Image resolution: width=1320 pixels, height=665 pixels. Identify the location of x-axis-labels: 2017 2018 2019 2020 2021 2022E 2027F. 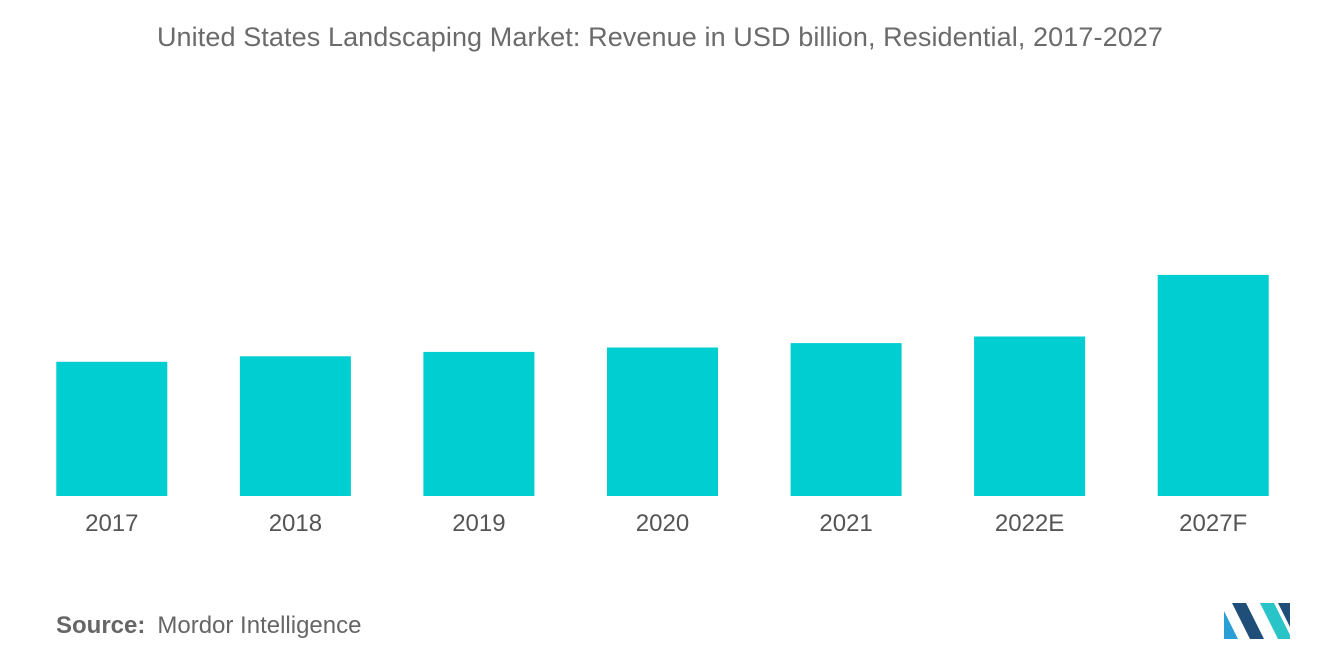
(666, 523).